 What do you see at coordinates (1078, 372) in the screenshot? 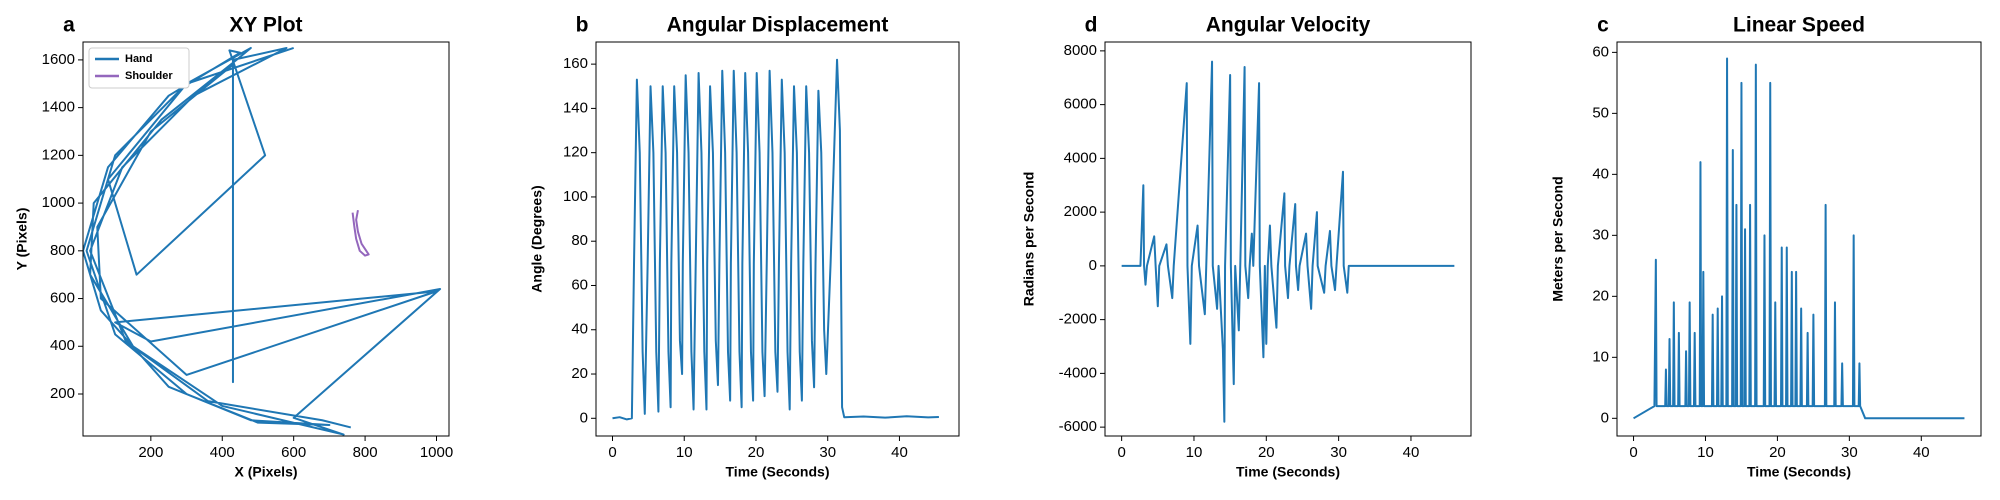
I see `y-tick-label: -4000` at bounding box center [1078, 372].